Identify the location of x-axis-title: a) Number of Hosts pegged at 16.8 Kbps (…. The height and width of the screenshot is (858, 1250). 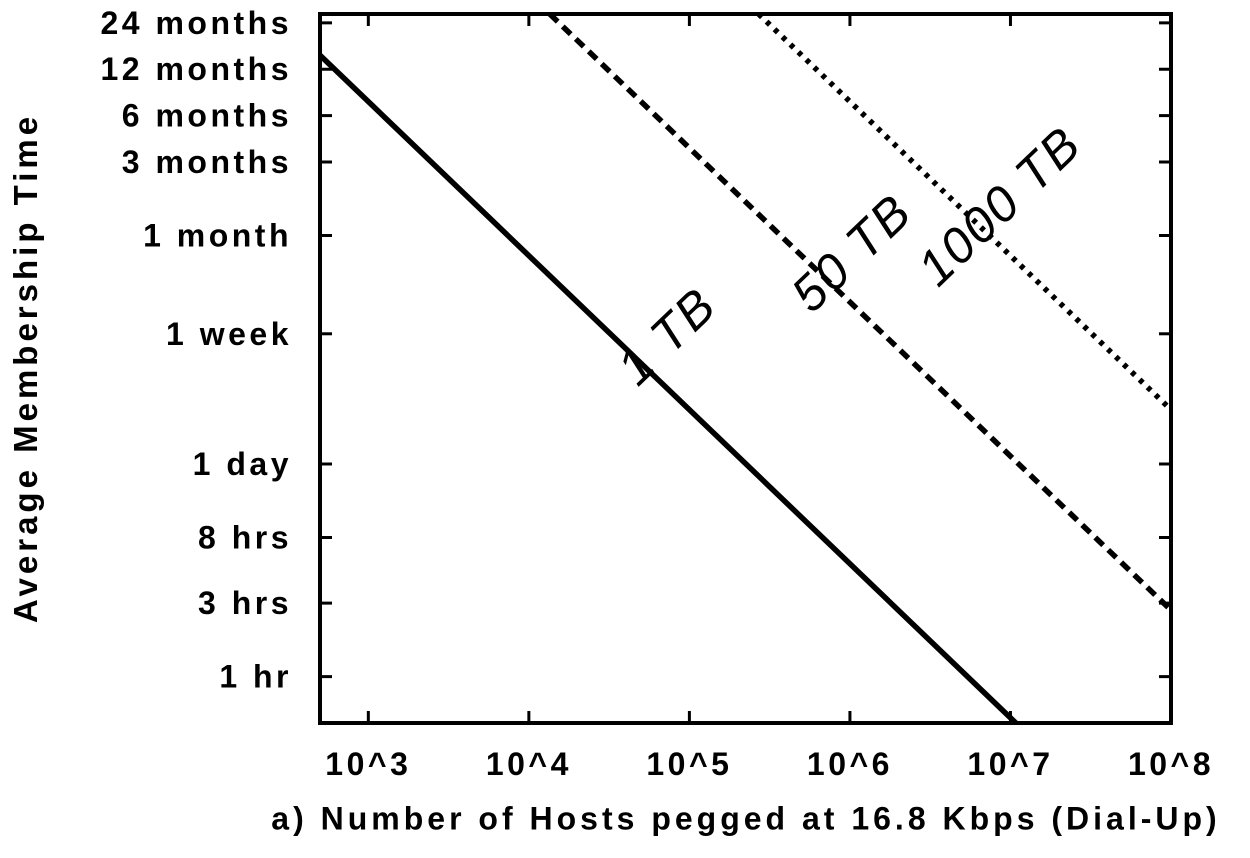
(746, 818).